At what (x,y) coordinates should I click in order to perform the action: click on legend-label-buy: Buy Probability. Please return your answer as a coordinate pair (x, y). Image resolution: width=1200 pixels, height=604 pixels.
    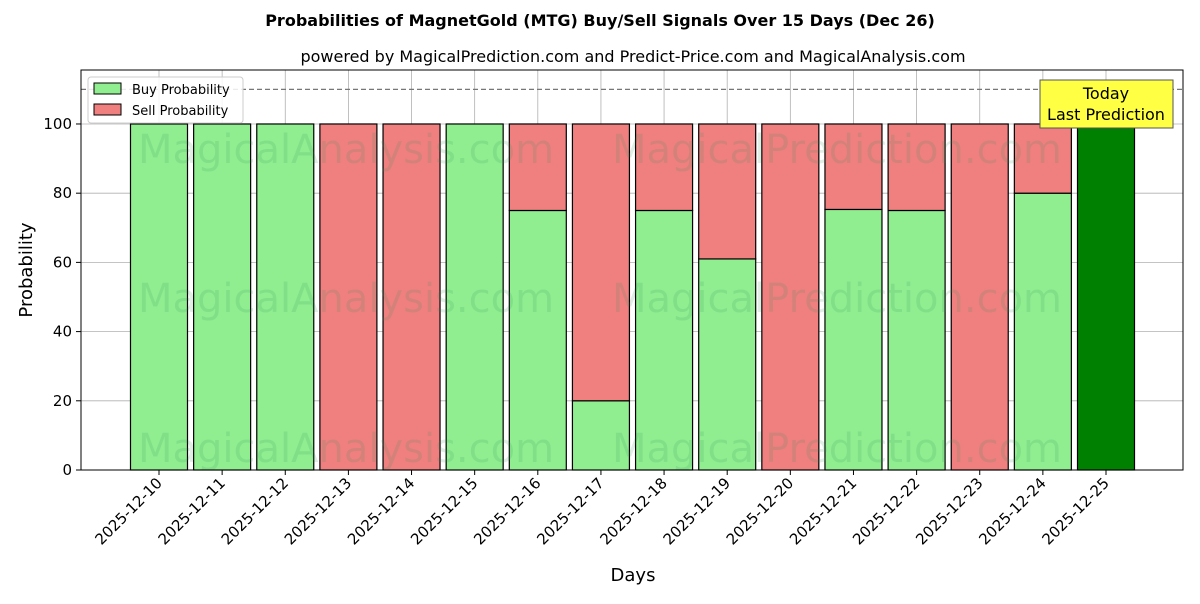
    Looking at the image, I should click on (181, 90).